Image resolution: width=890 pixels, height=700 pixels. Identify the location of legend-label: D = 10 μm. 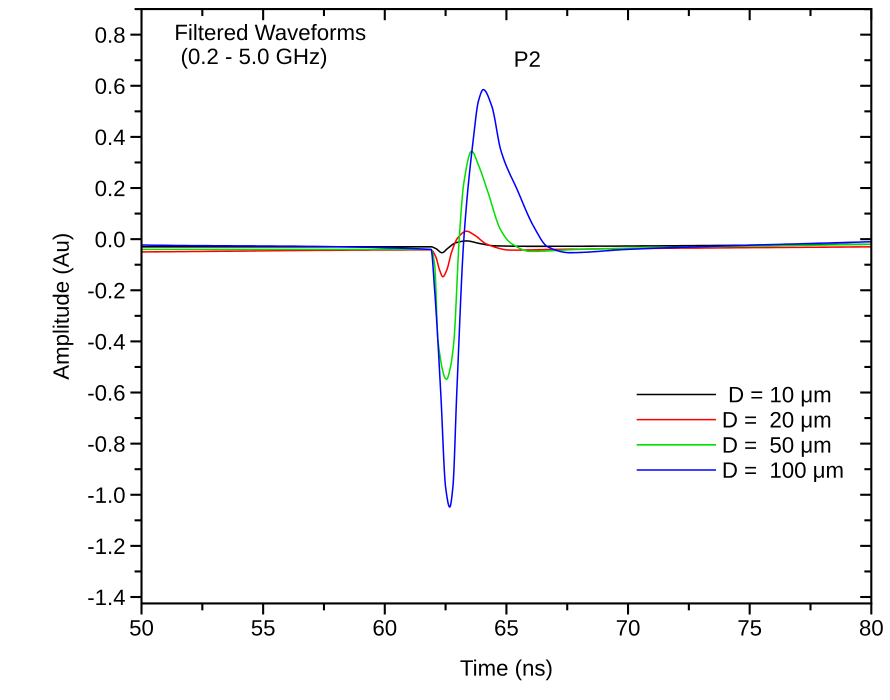
(780, 396).